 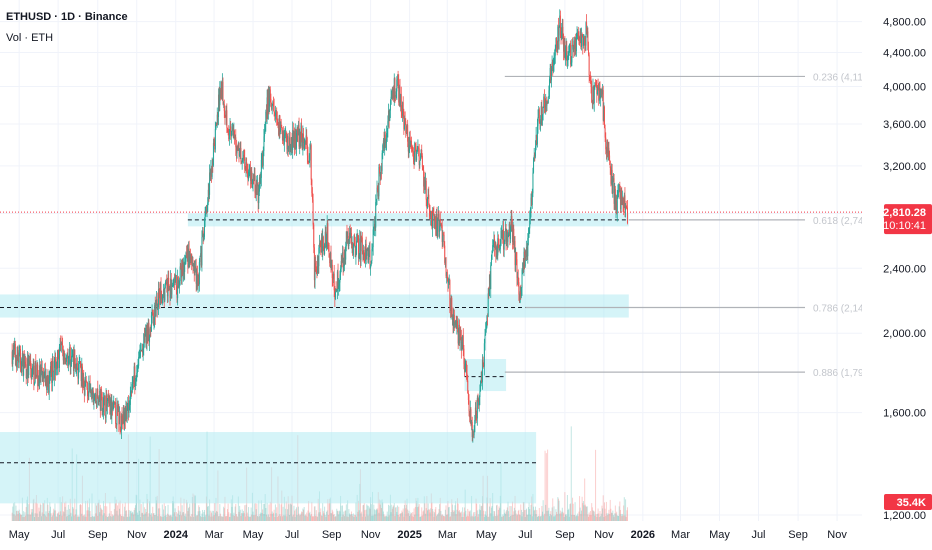 I want to click on symbol-title: ETHUSD · 1D · Binance, so click(x=67, y=17).